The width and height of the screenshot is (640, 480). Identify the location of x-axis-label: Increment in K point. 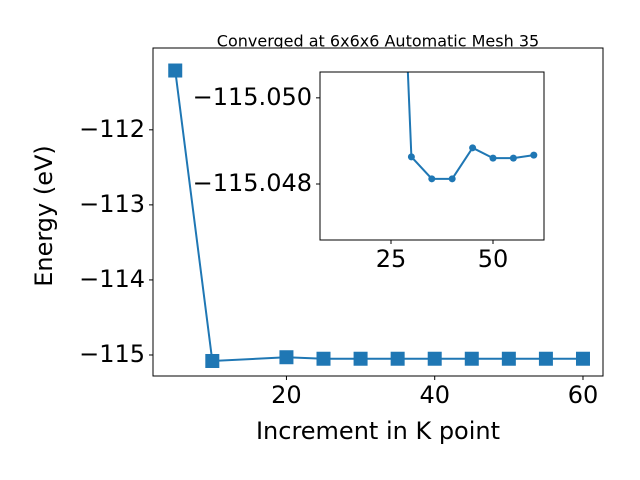
(378, 431).